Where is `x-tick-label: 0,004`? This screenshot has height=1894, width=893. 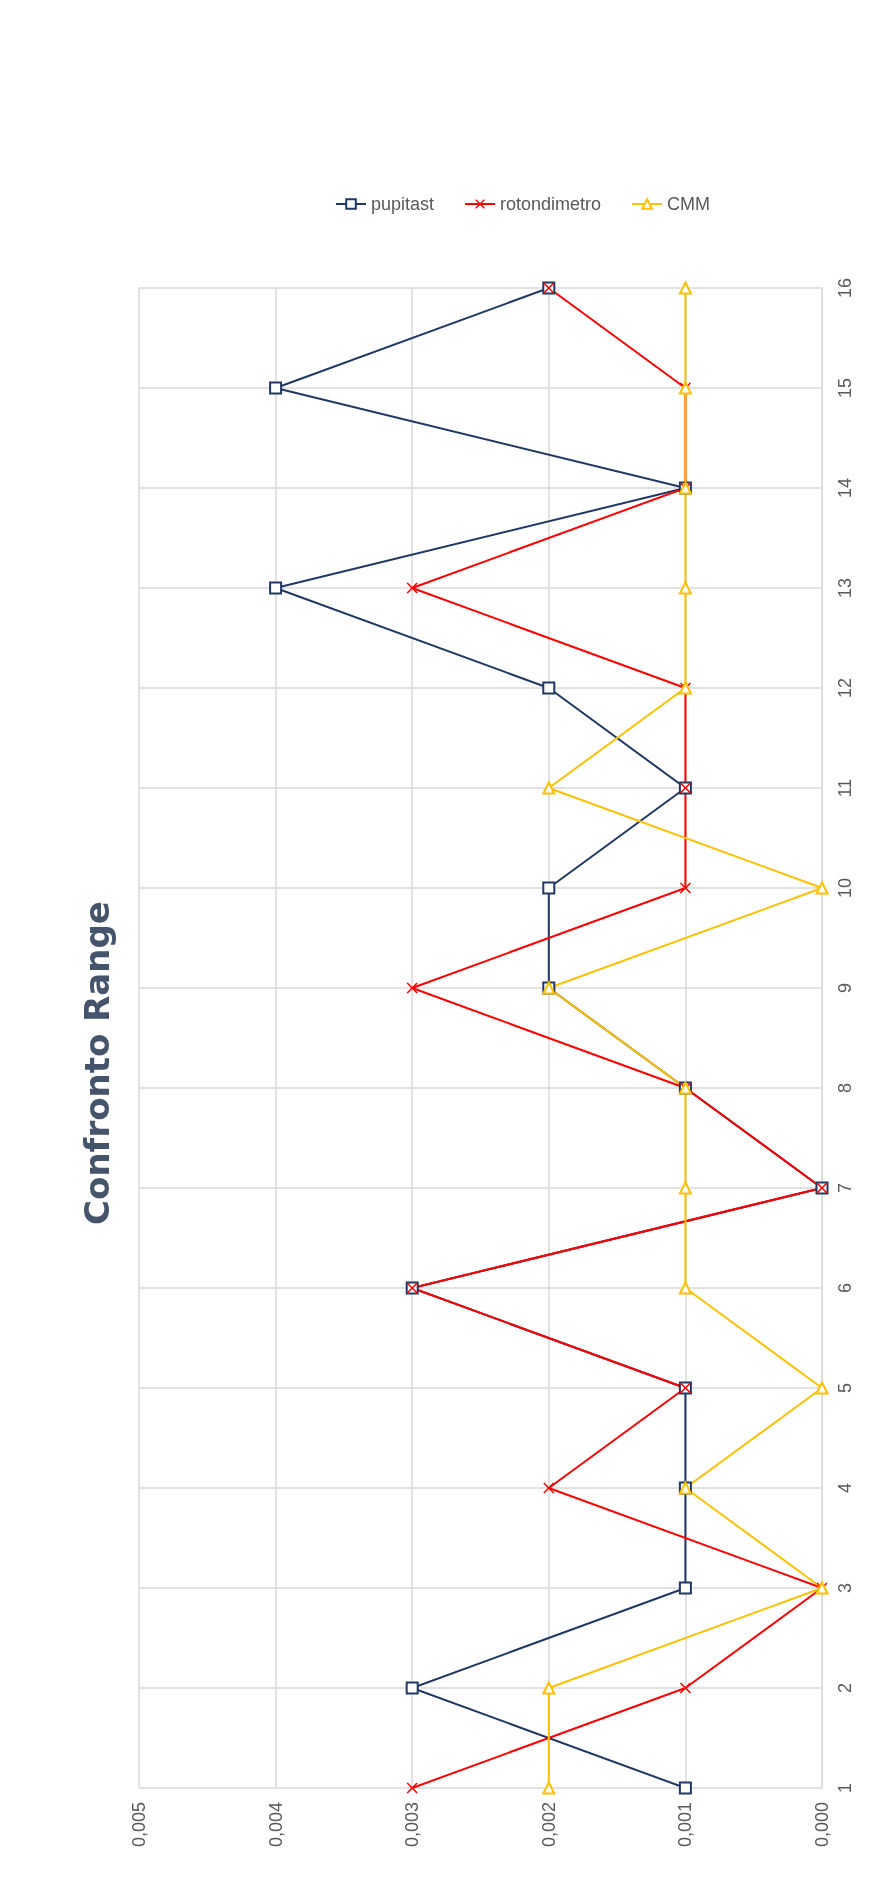
x-tick-label: 0,004 is located at coordinates (275, 1825).